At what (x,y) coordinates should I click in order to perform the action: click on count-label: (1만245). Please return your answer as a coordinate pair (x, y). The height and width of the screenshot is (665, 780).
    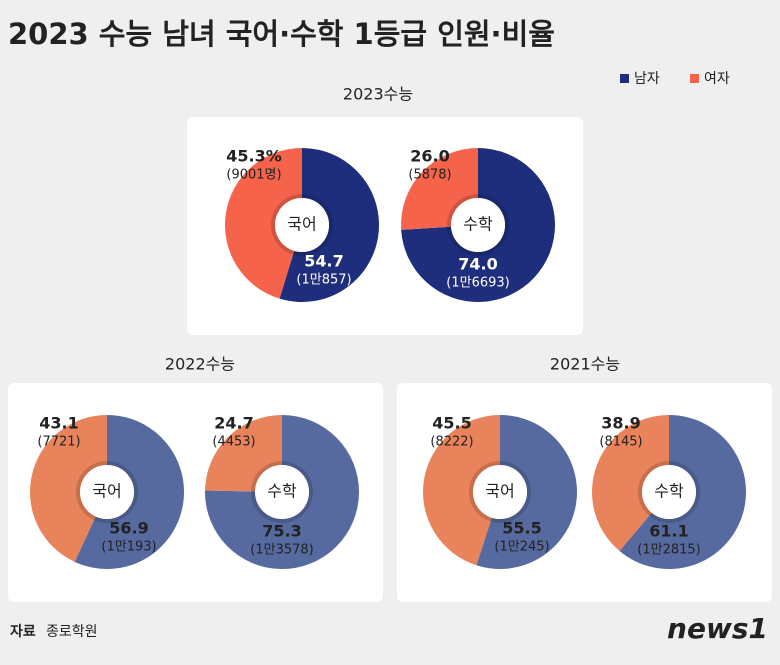
    Looking at the image, I should click on (521, 547).